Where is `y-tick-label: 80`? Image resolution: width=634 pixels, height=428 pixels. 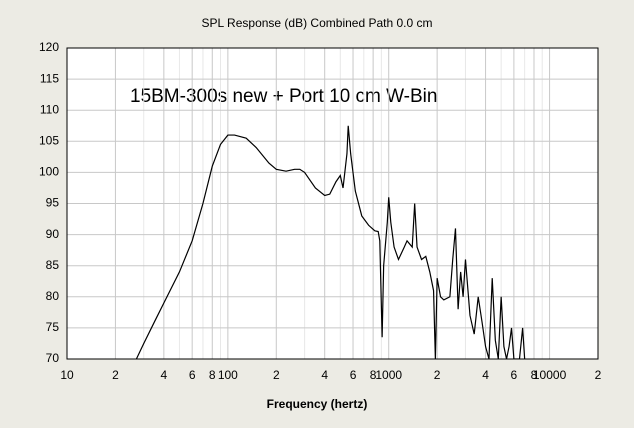
y-tick-label: 80 is located at coordinates (53, 296).